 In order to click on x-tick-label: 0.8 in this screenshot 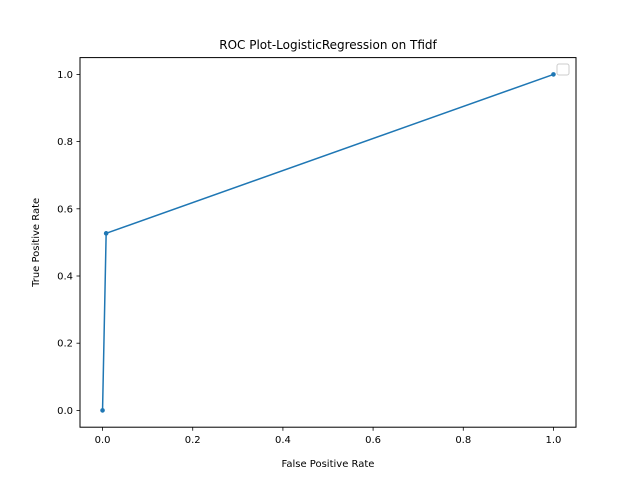, I will do `click(463, 440)`.